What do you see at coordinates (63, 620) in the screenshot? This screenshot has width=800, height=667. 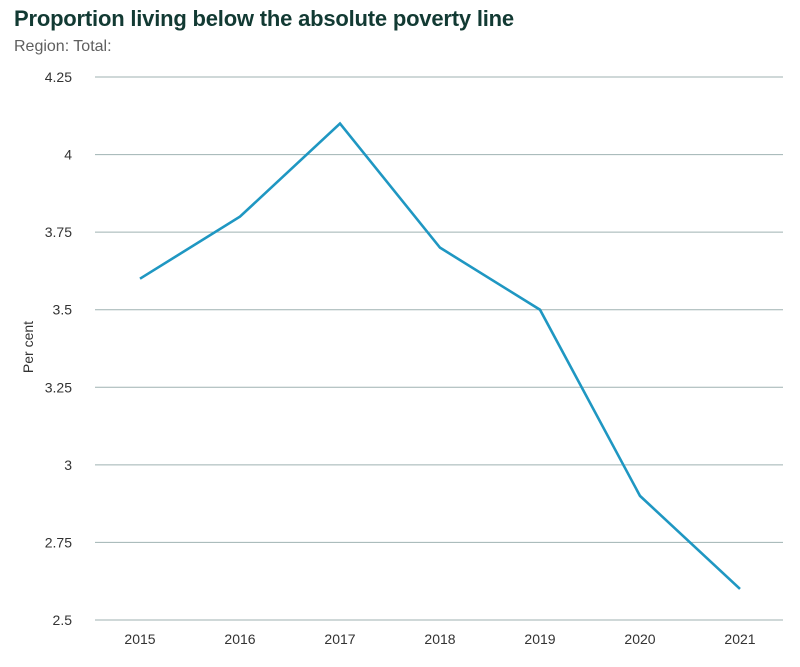 I see `y-tick-label: 2.5` at bounding box center [63, 620].